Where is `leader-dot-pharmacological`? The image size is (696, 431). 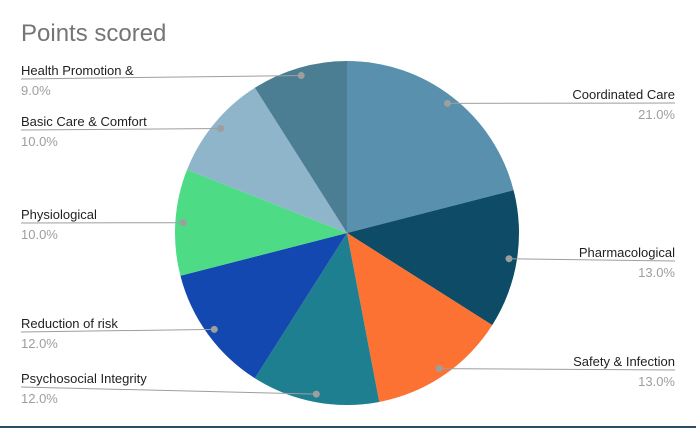 leader-dot-pharmacological is located at coordinates (509, 259).